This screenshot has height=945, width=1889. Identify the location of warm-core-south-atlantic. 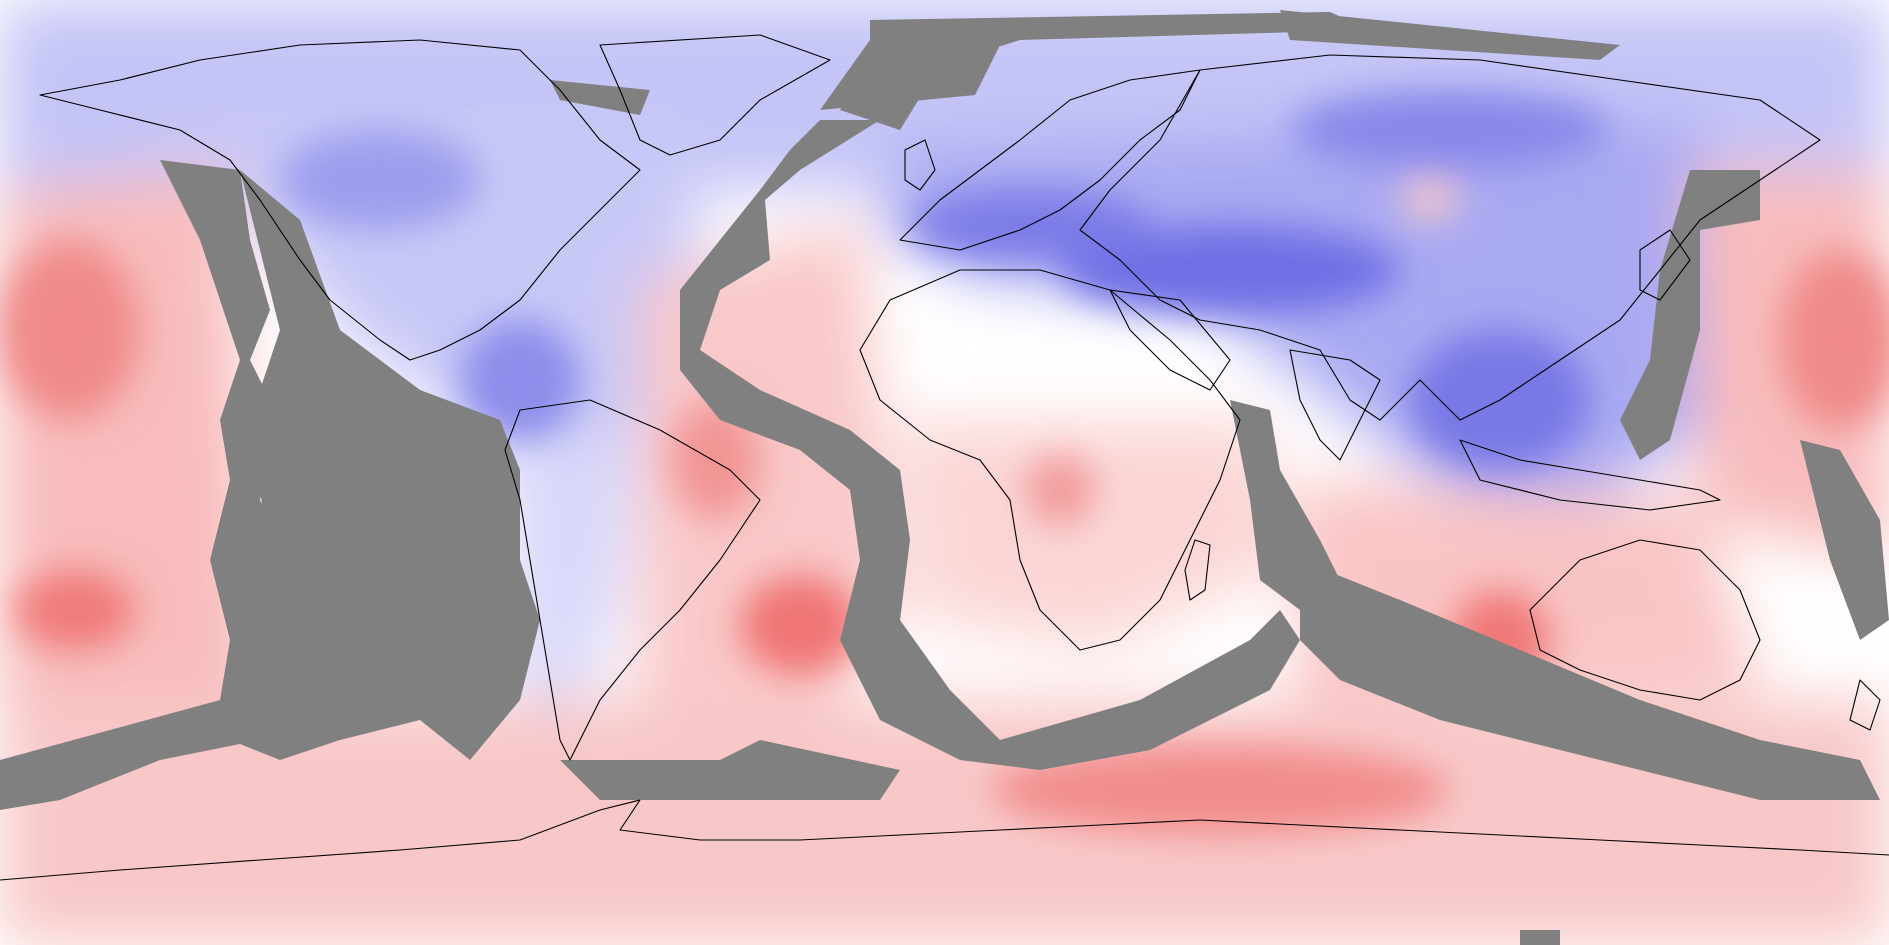
(800, 625).